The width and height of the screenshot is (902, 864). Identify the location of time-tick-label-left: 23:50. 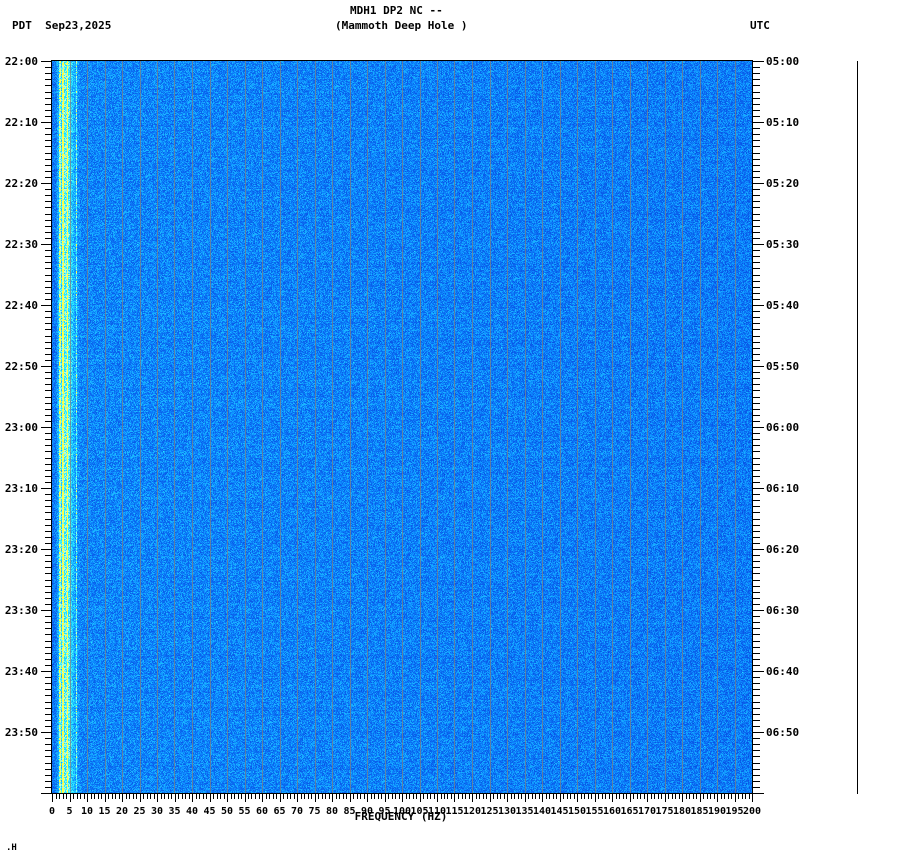
(21, 732).